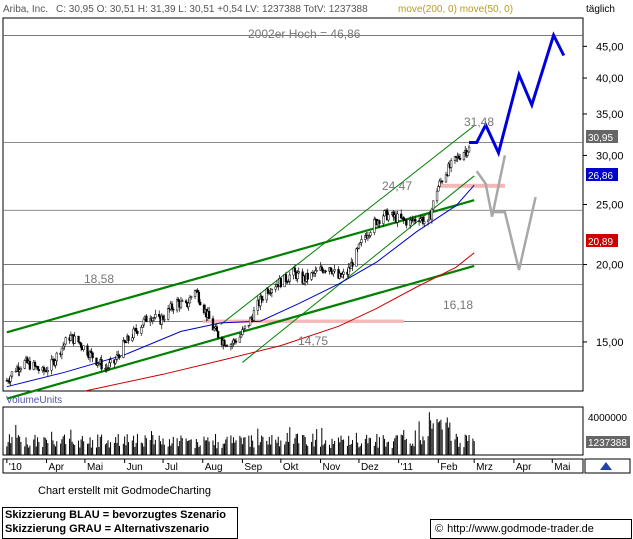 The image size is (633, 539). Describe the element at coordinates (347, 225) in the screenshot. I see `trend-line` at that location.